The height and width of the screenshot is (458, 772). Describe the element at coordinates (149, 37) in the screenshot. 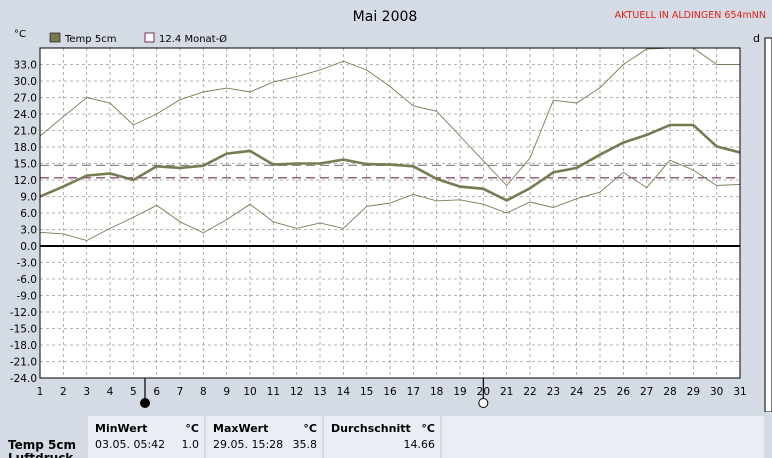

I see `legend-swatch-avg` at that location.